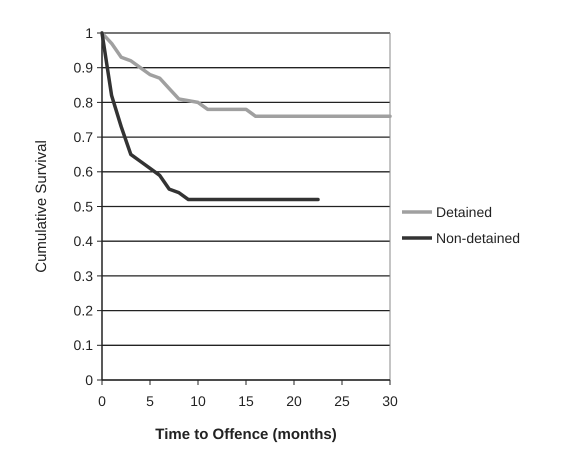 The image size is (573, 461). Describe the element at coordinates (102, 401) in the screenshot. I see `x-tick-label: 0` at that location.